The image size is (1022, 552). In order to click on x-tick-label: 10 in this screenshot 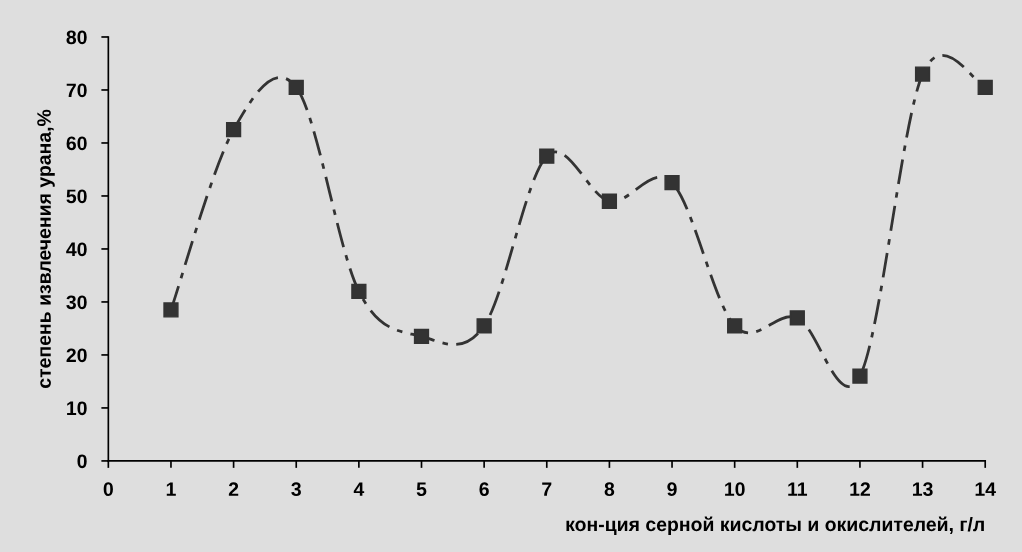, I will do `click(735, 489)`.